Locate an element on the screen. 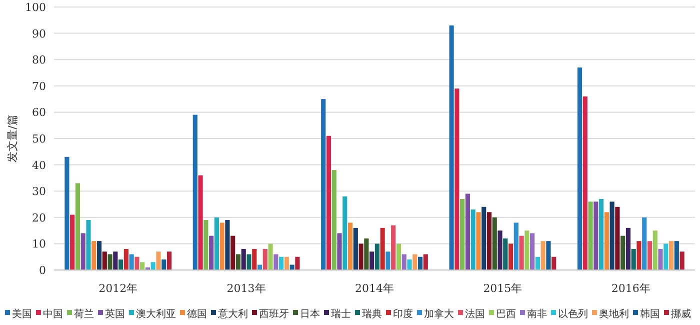 This screenshot has width=700, height=325. legend-label: 印度 is located at coordinates (403, 314).